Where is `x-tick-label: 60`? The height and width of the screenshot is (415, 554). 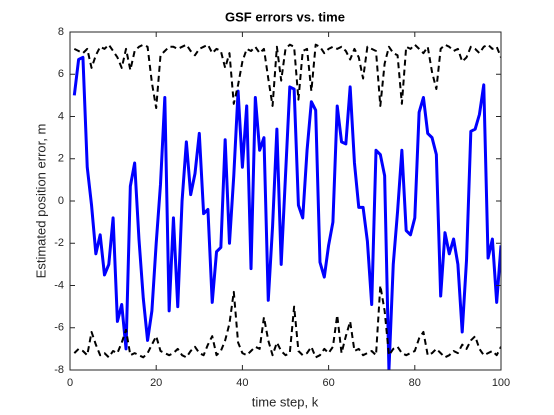
x-tick-label: 60 is located at coordinates (328, 383).